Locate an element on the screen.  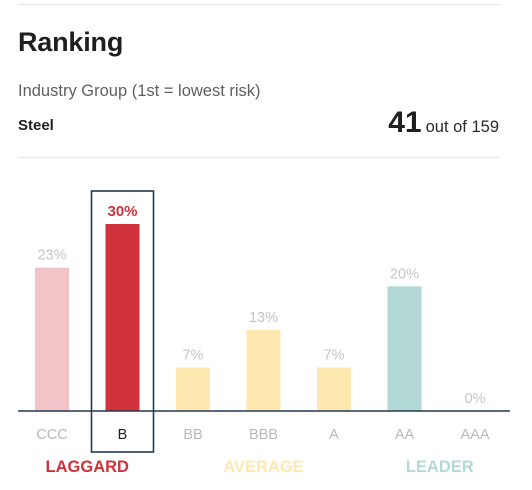
value-label-aaa: 0% is located at coordinates (475, 399).